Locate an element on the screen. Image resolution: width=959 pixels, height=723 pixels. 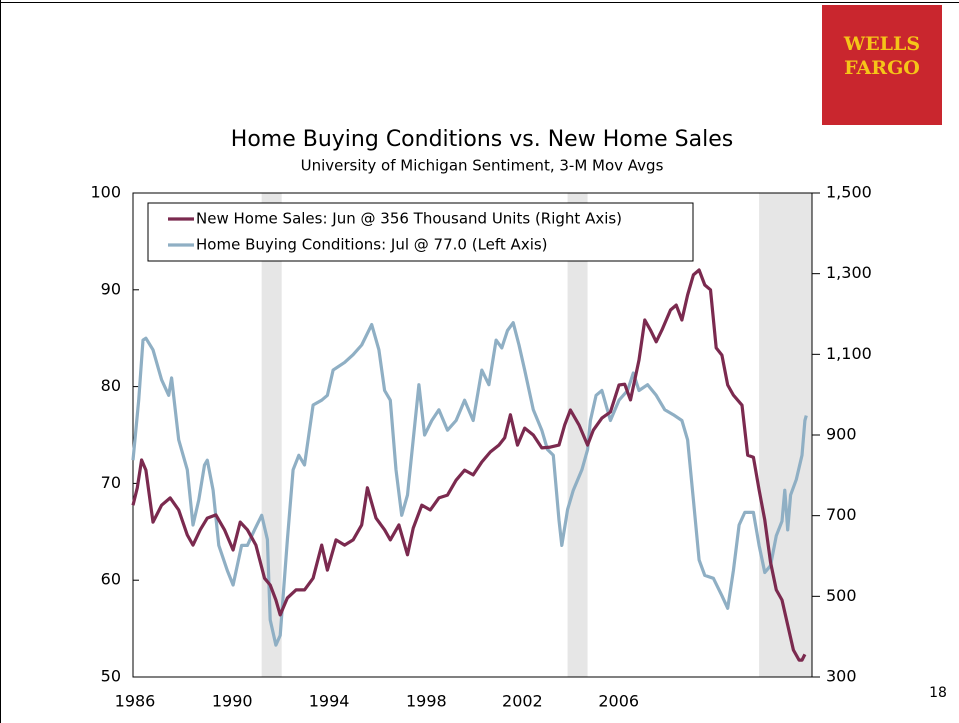
legend-box is located at coordinates (420, 232).